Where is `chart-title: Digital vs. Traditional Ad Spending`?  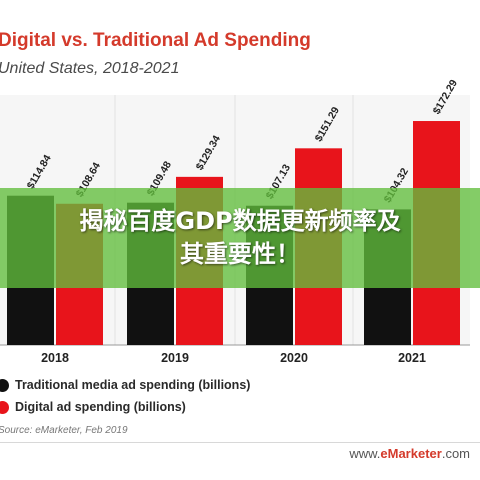 chart-title: Digital vs. Traditional Ad Spending is located at coordinates (155, 40).